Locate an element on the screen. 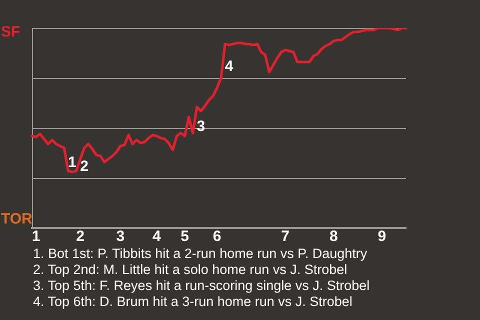  text: TOR is located at coordinates (17, 219).